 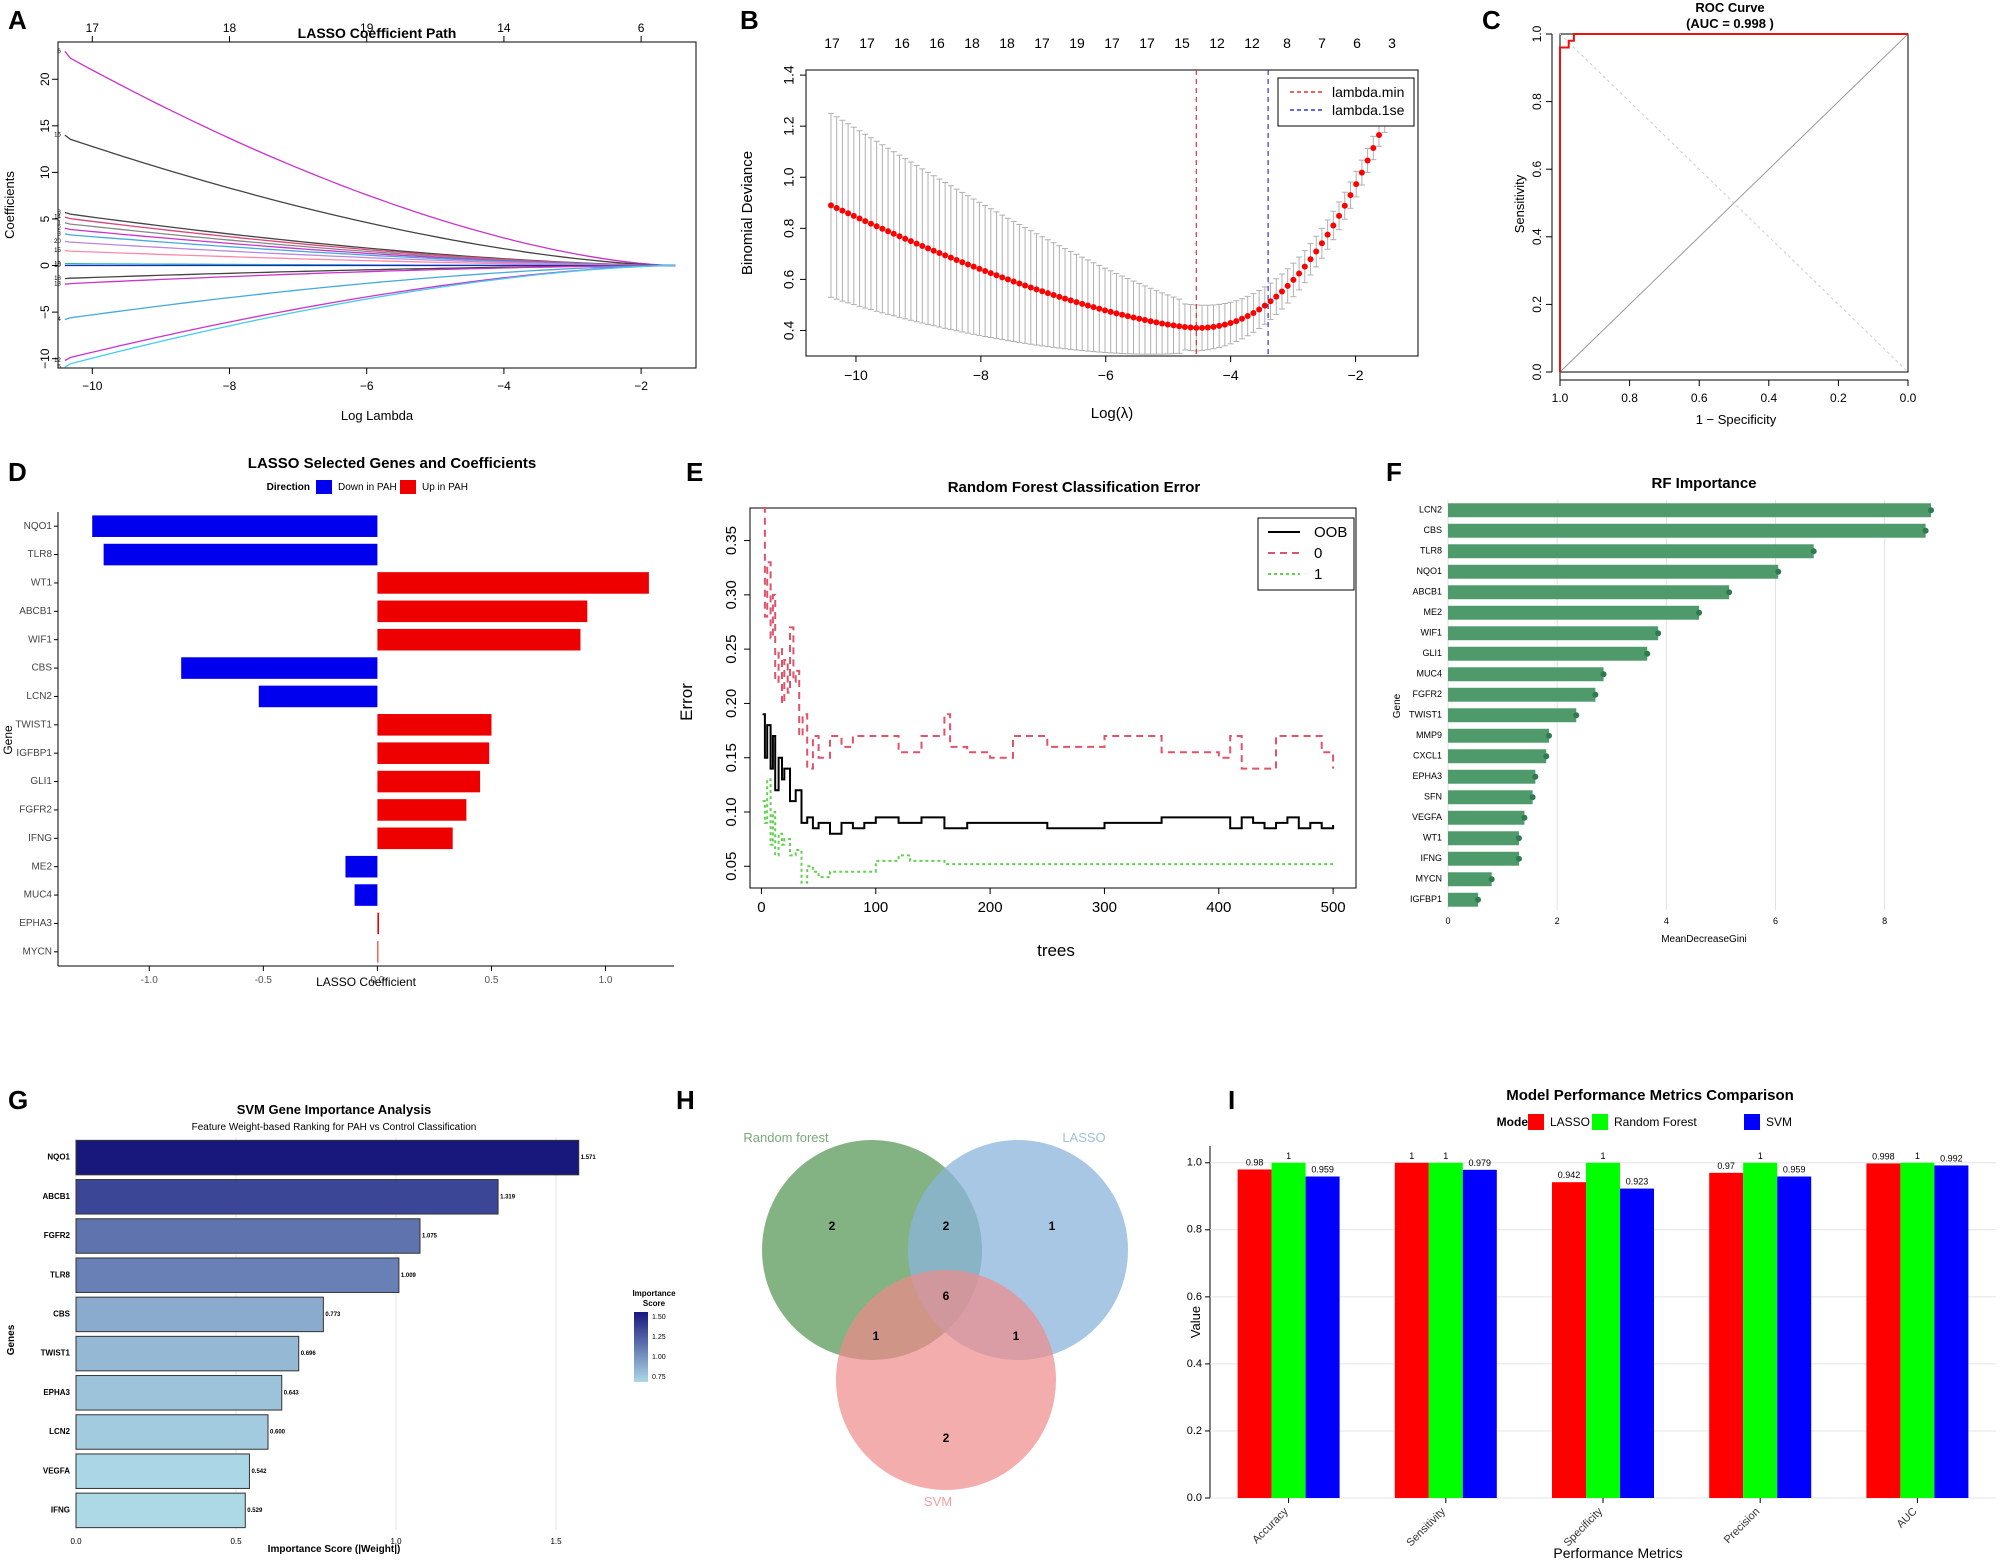 What do you see at coordinates (1368, 92) in the screenshot?
I see `legend-label: lambda.min` at bounding box center [1368, 92].